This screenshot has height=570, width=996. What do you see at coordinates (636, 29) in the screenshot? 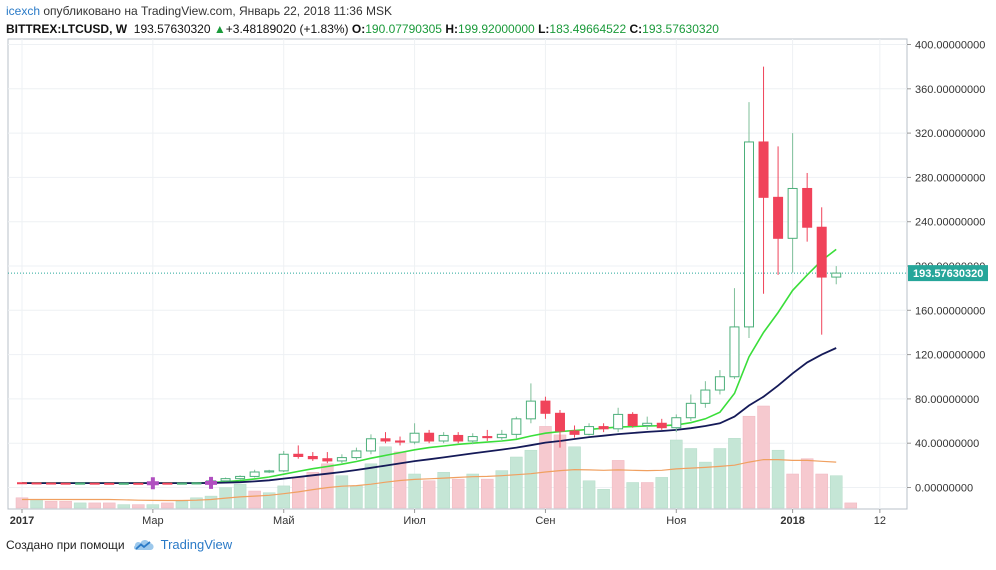
I see `close-label: C:` at bounding box center [636, 29].